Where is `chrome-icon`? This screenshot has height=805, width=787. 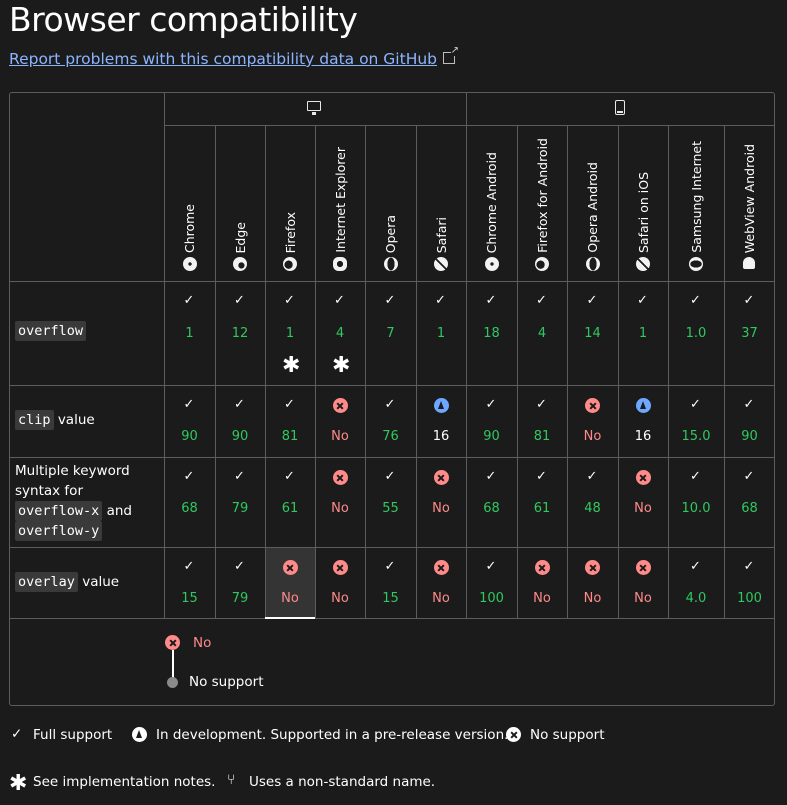
chrome-icon is located at coordinates (189, 264).